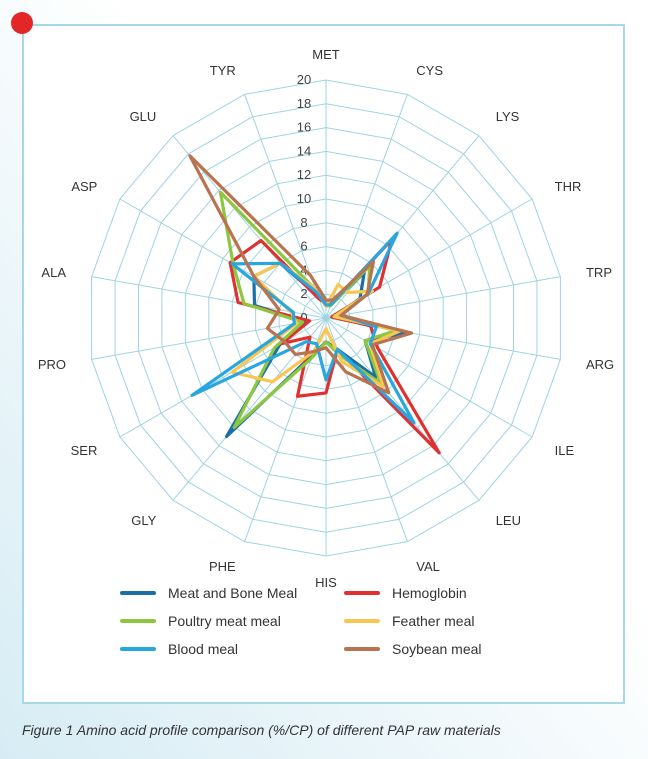 This screenshot has height=759, width=648. I want to click on legend-label: Feather meal, so click(433, 621).